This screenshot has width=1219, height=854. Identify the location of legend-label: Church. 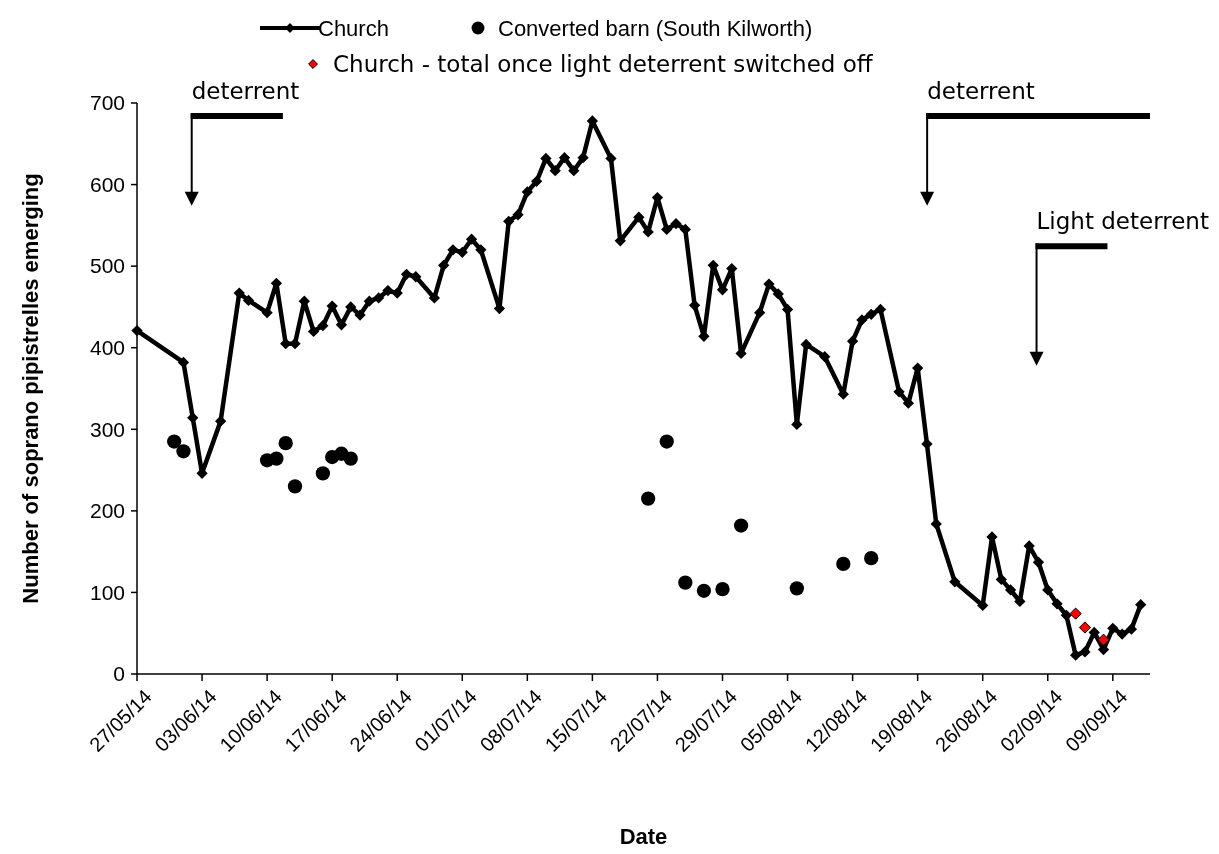
(353, 28).